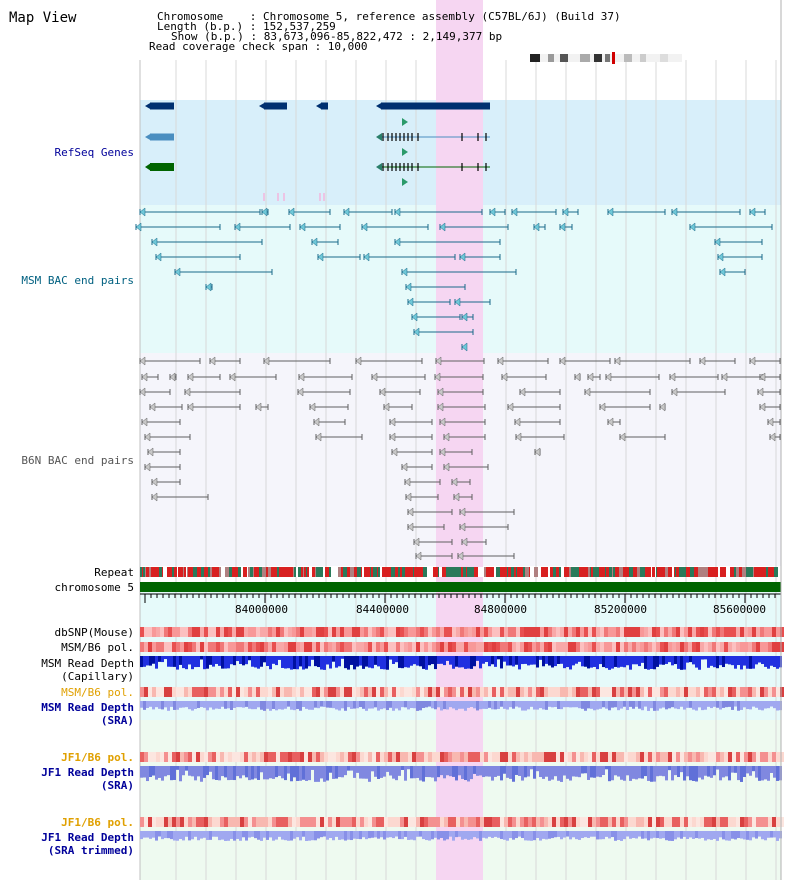 Image resolution: width=800 pixels, height=880 pixels. What do you see at coordinates (94, 587) in the screenshot?
I see `track-label-chromosome: chromosome 5` at bounding box center [94, 587].